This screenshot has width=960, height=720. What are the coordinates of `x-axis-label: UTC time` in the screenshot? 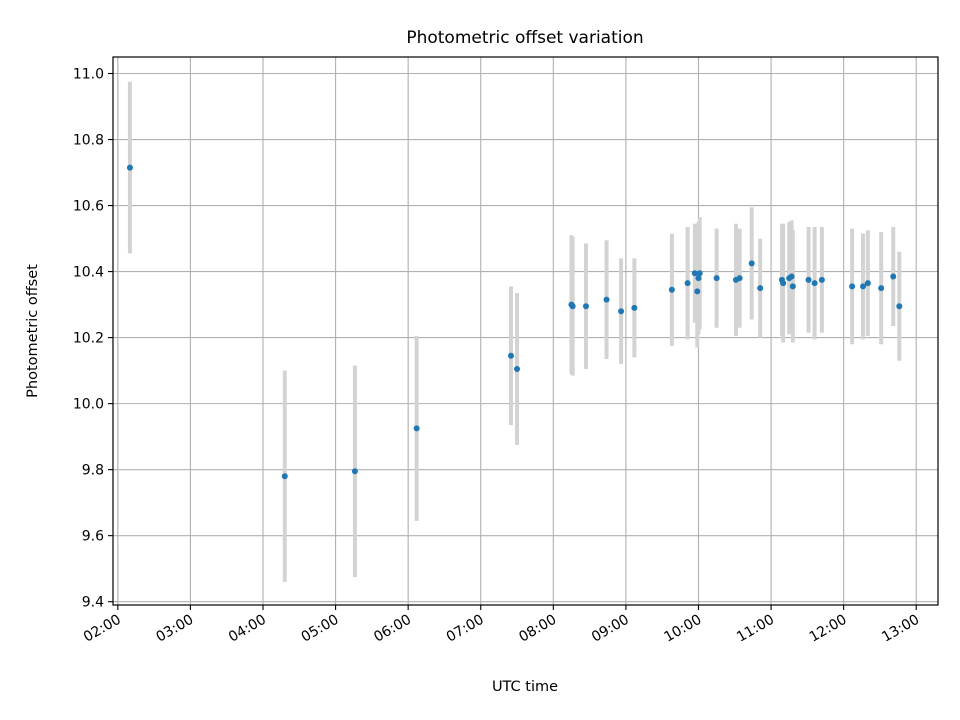 It's located at (525, 687).